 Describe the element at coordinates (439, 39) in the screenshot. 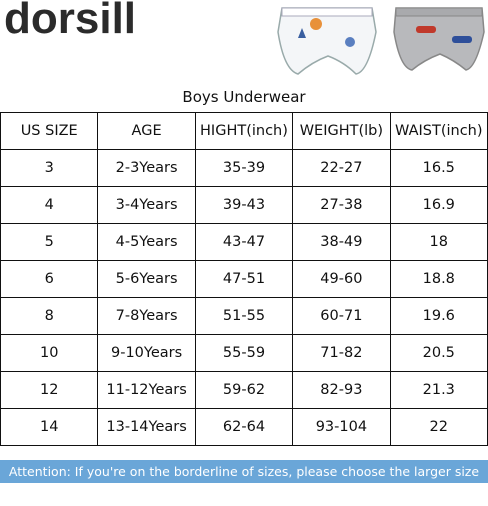

I see `underwear-gray` at that location.